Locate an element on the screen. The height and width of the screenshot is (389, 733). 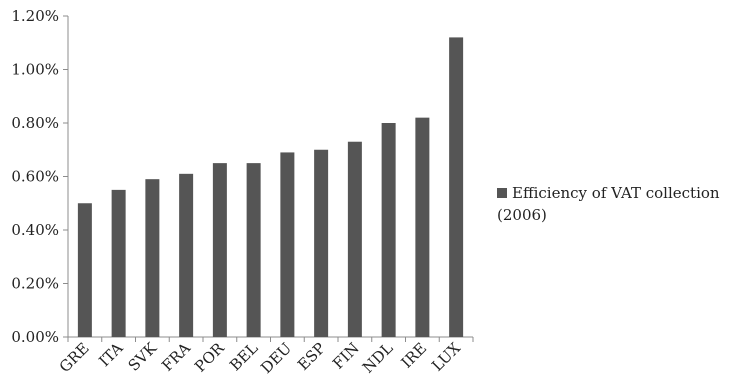
y-tick-label: 0.40% is located at coordinates (35, 230).